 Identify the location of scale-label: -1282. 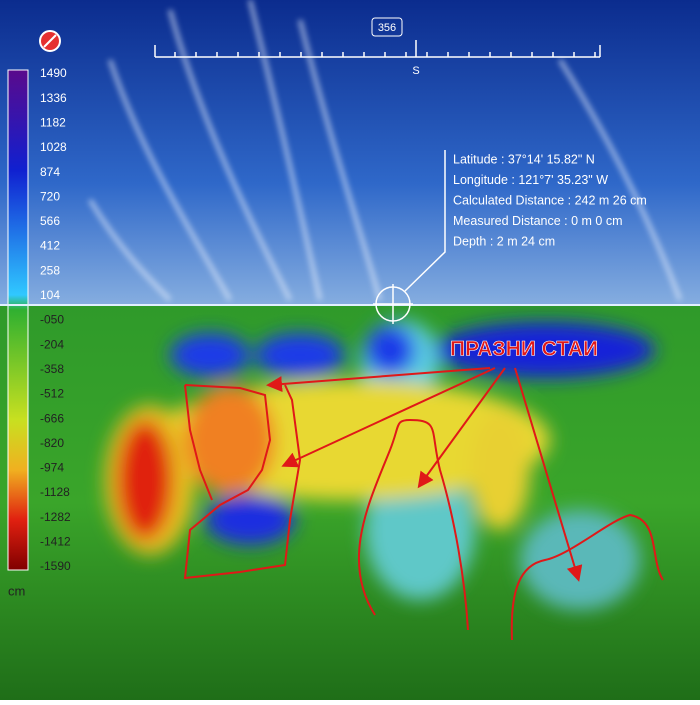
(55, 517).